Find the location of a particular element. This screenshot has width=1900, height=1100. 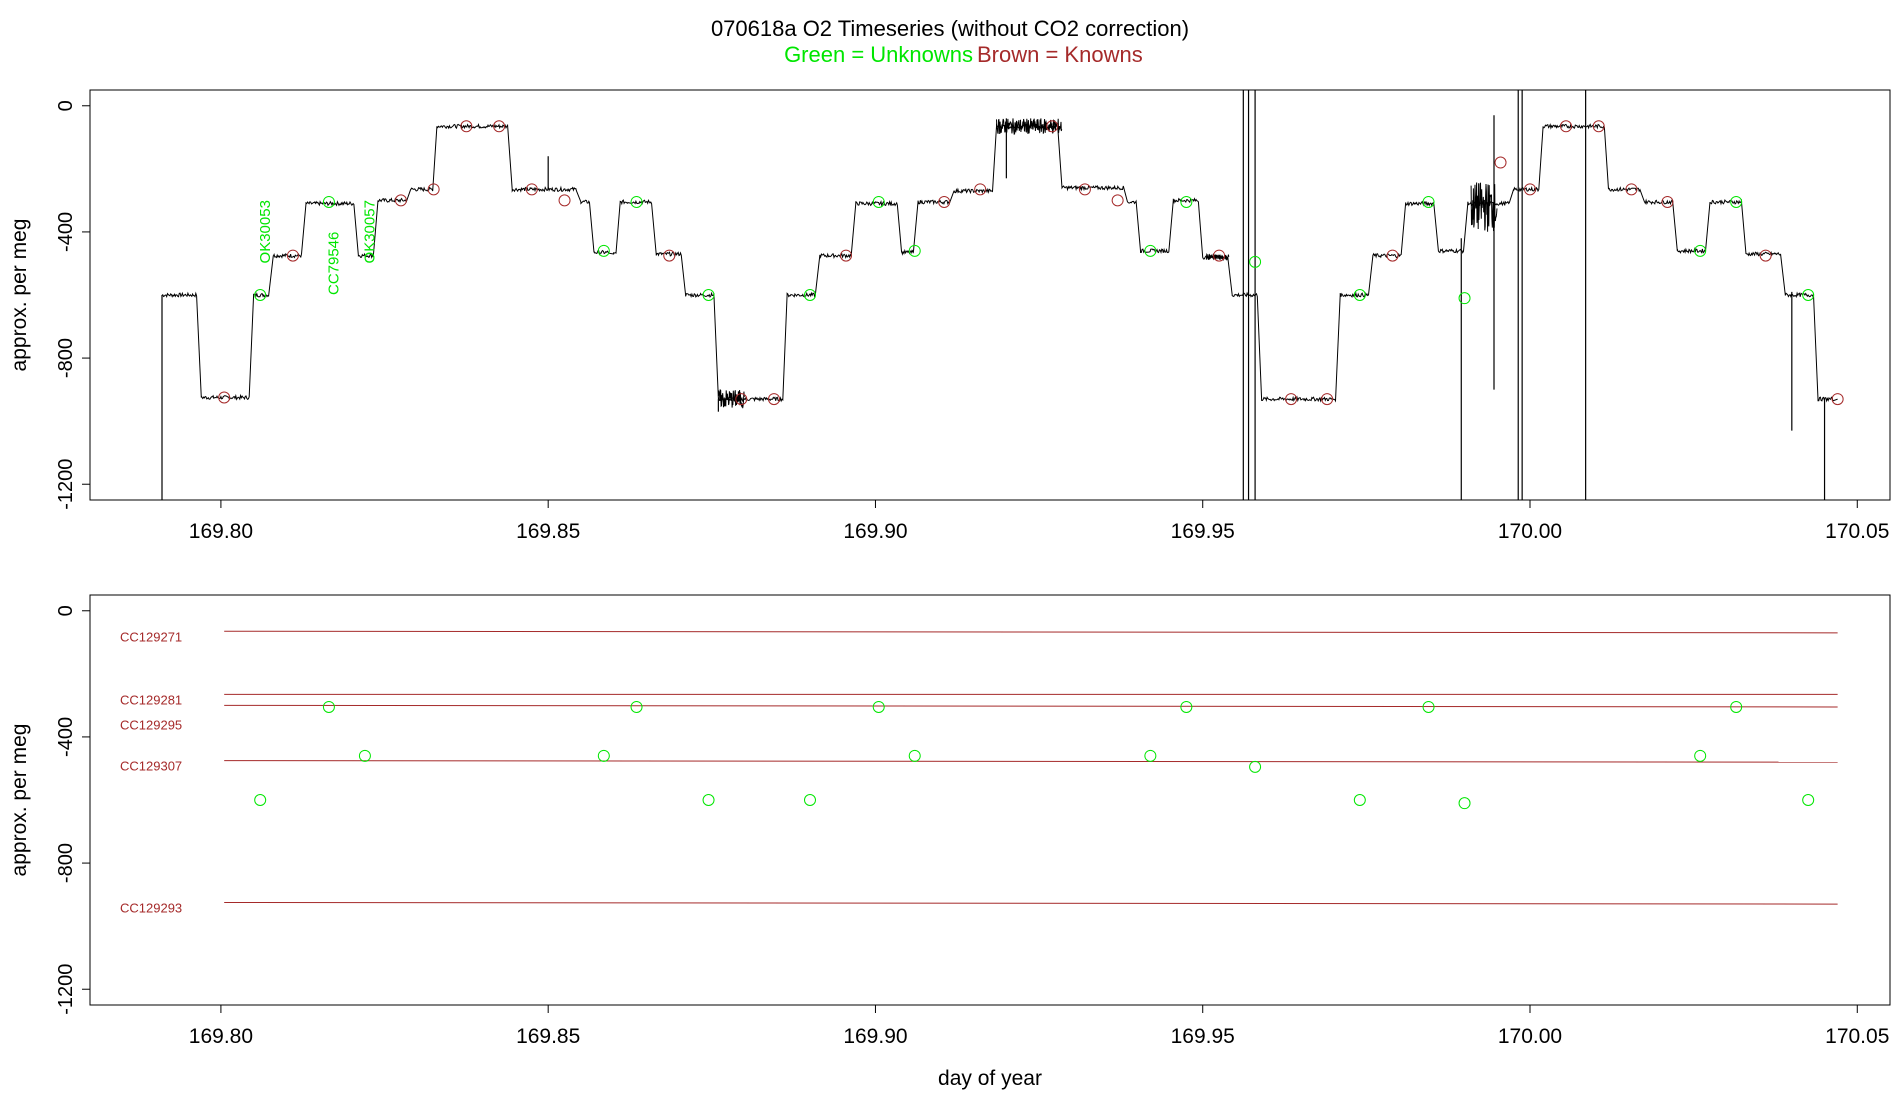

standard-label: CC129293 is located at coordinates (151, 908).